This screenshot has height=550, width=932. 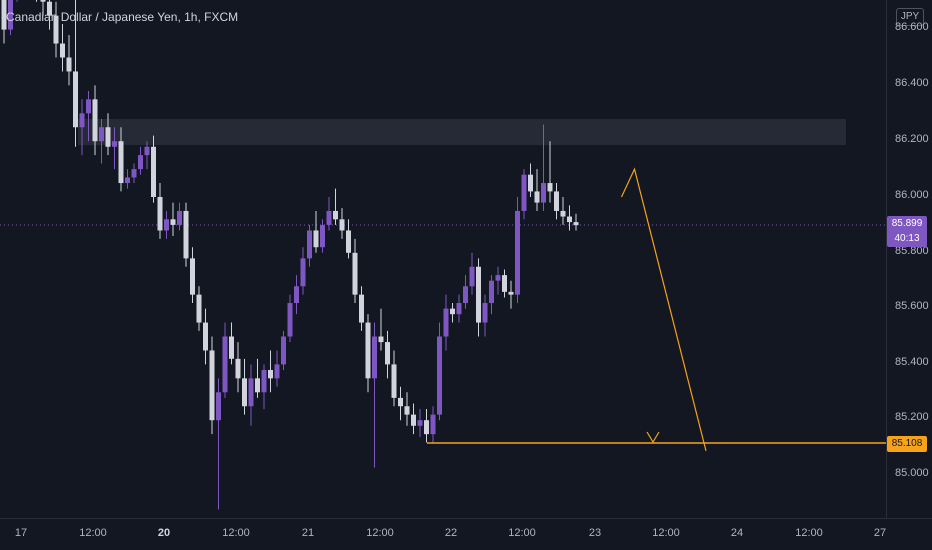 What do you see at coordinates (663, 309) in the screenshot?
I see `projection-arrow` at bounding box center [663, 309].